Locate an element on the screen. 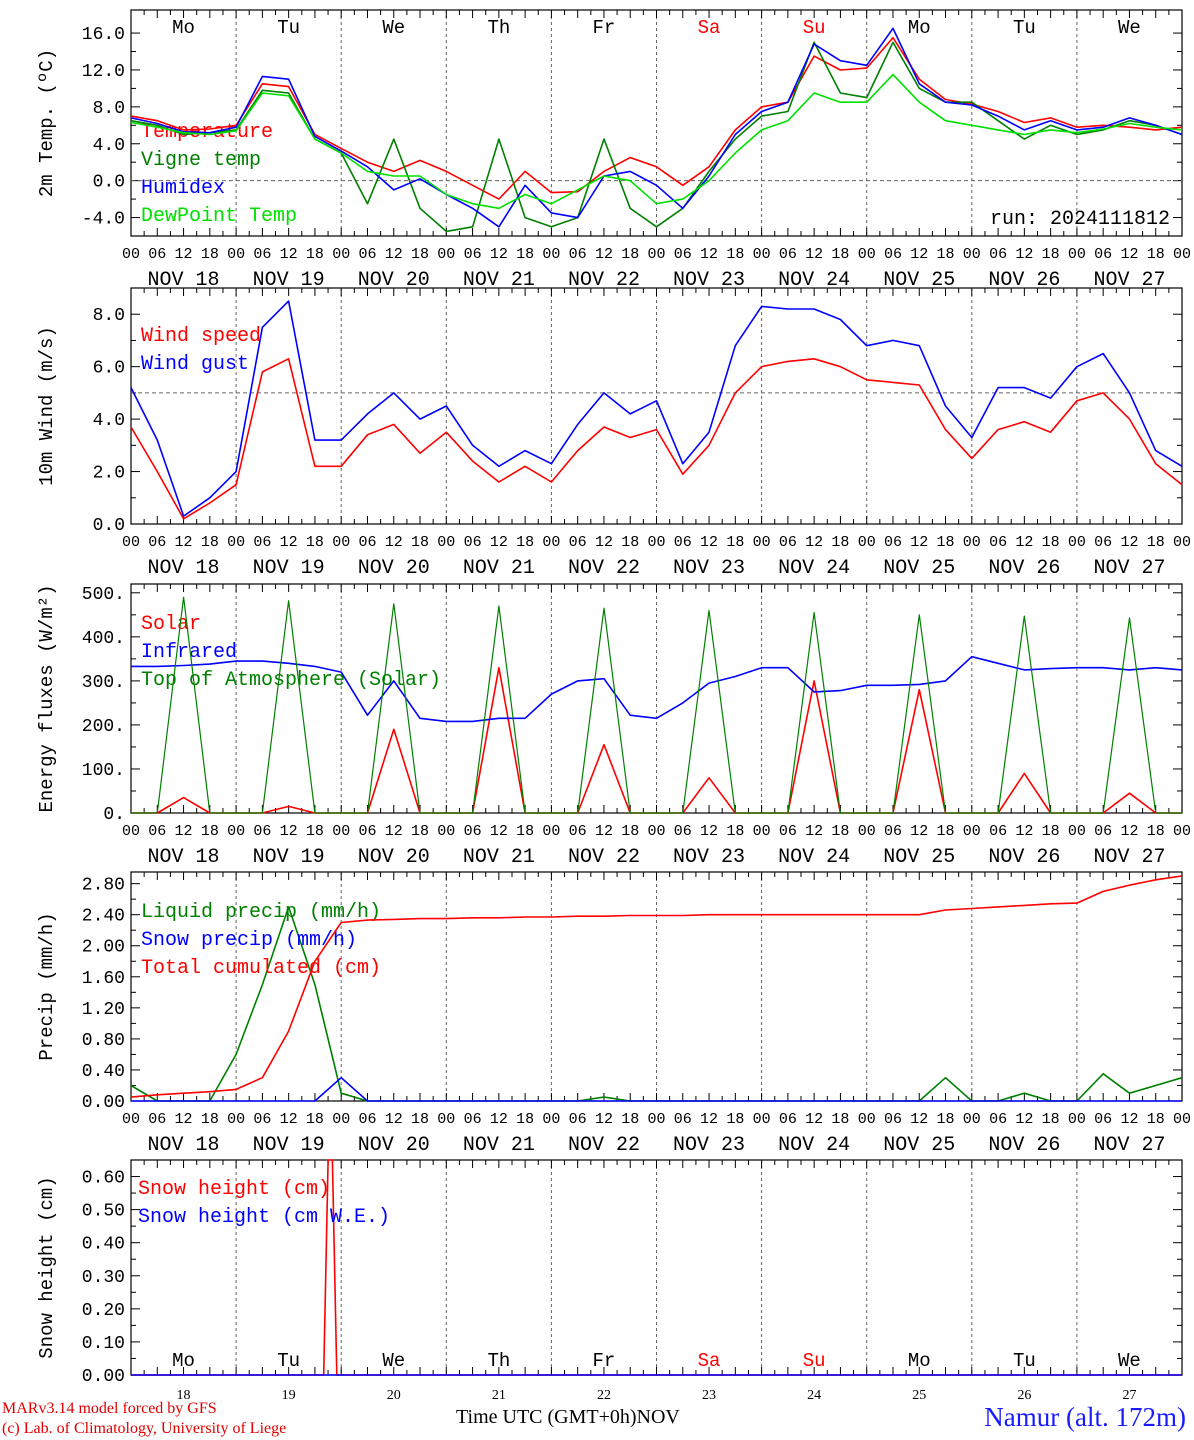 The width and height of the screenshot is (1194, 1440). y-axis-label: 2m Temp. (ºC) is located at coordinates (47, 123).